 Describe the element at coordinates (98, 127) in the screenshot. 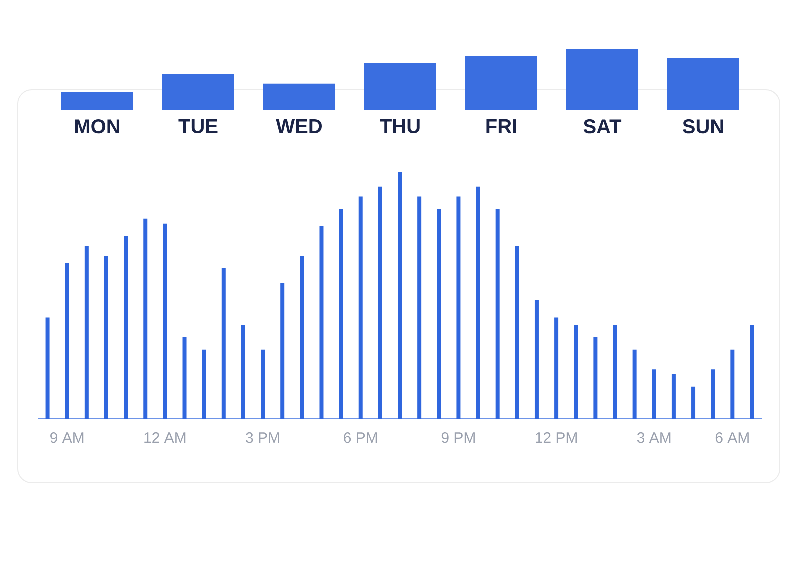

I see `x-tick-label: MON` at that location.